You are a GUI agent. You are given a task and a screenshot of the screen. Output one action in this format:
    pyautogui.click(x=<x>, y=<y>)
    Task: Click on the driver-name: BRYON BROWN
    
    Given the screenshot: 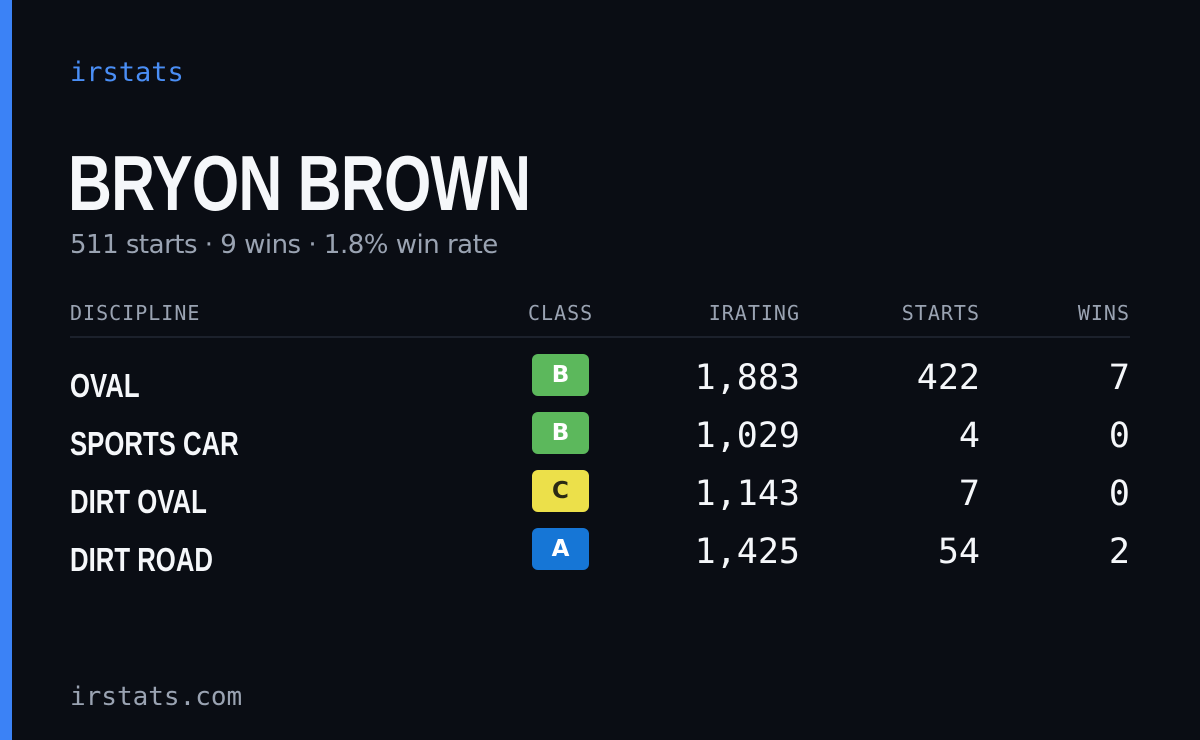 What is the action you would take?
    pyautogui.click(x=299, y=183)
    